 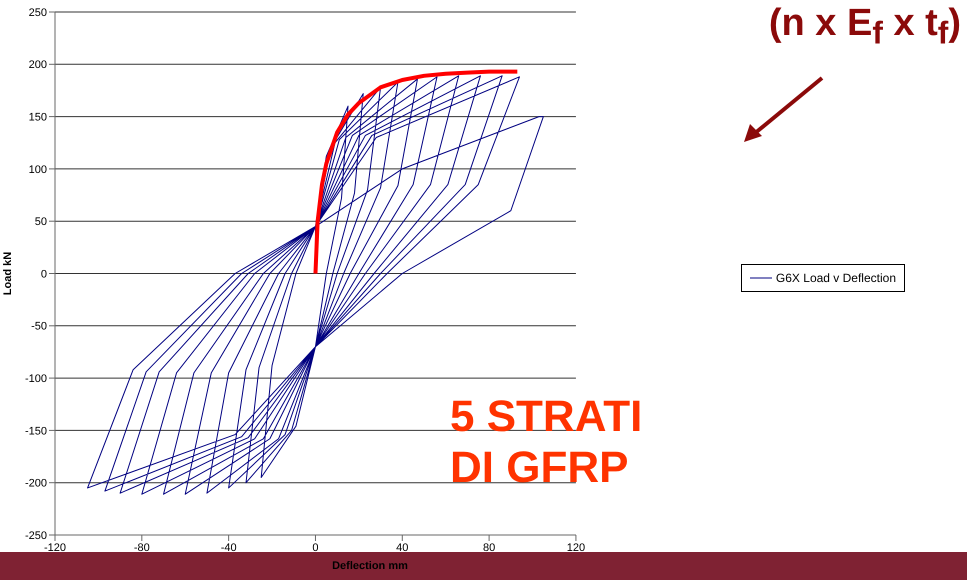 What do you see at coordinates (8, 274) in the screenshot?
I see `y-axis-title: Load kN` at bounding box center [8, 274].